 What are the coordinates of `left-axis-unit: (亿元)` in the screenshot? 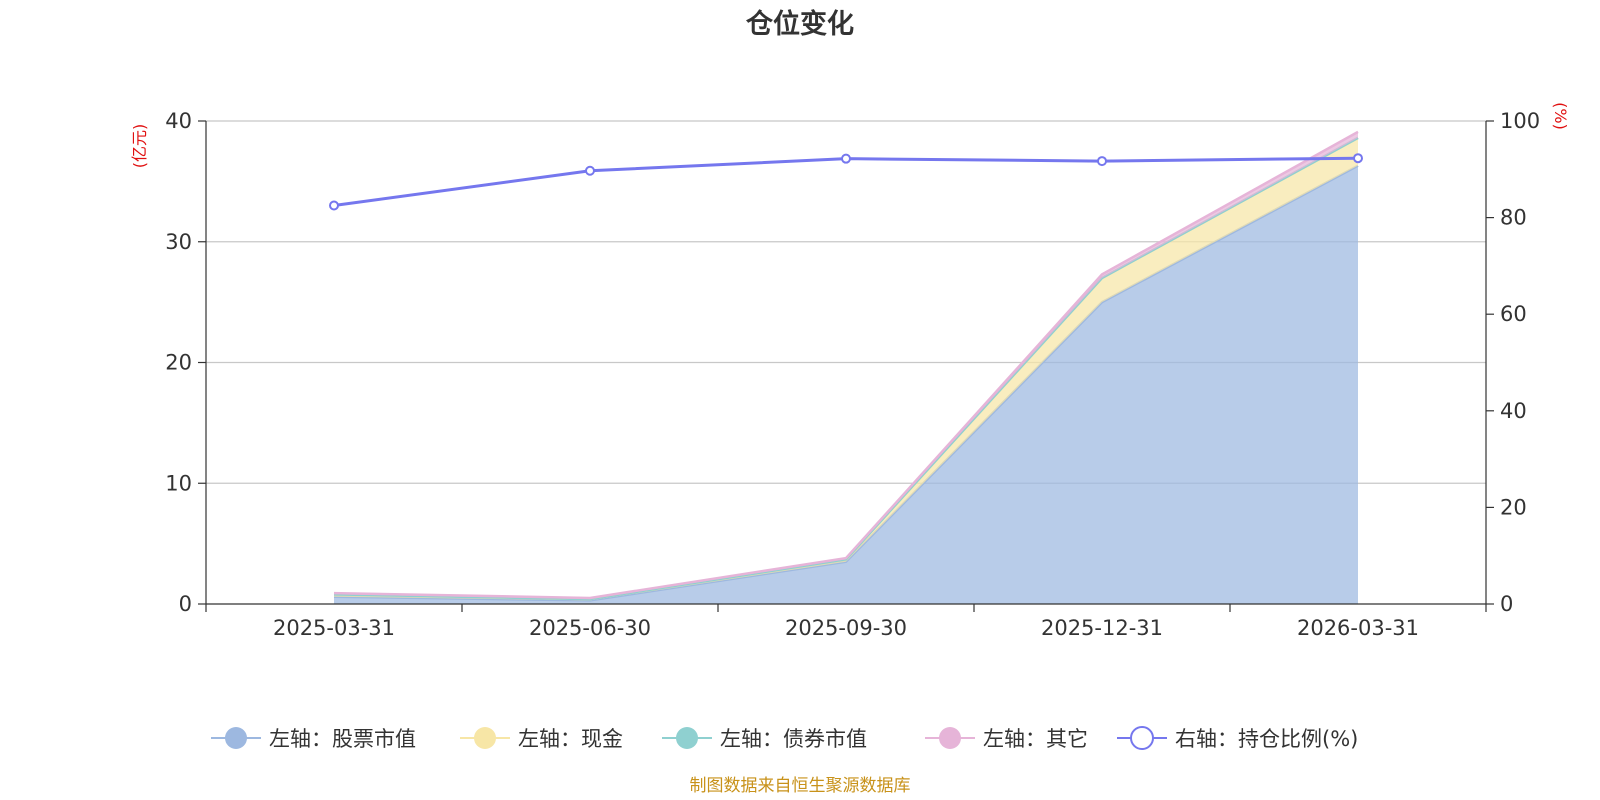 It's located at (139, 146).